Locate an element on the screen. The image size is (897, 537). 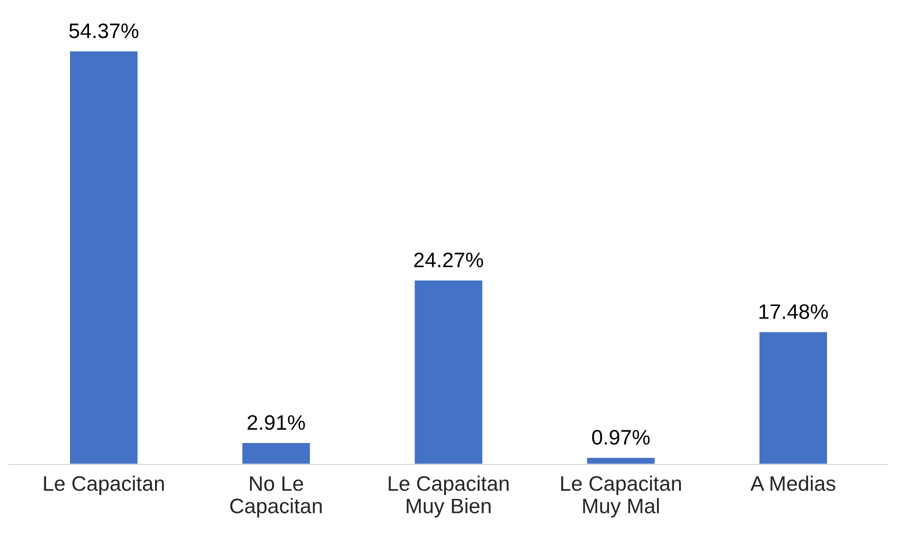
x-tick-label: Le Capacitan Muy Bien is located at coordinates (448, 497).